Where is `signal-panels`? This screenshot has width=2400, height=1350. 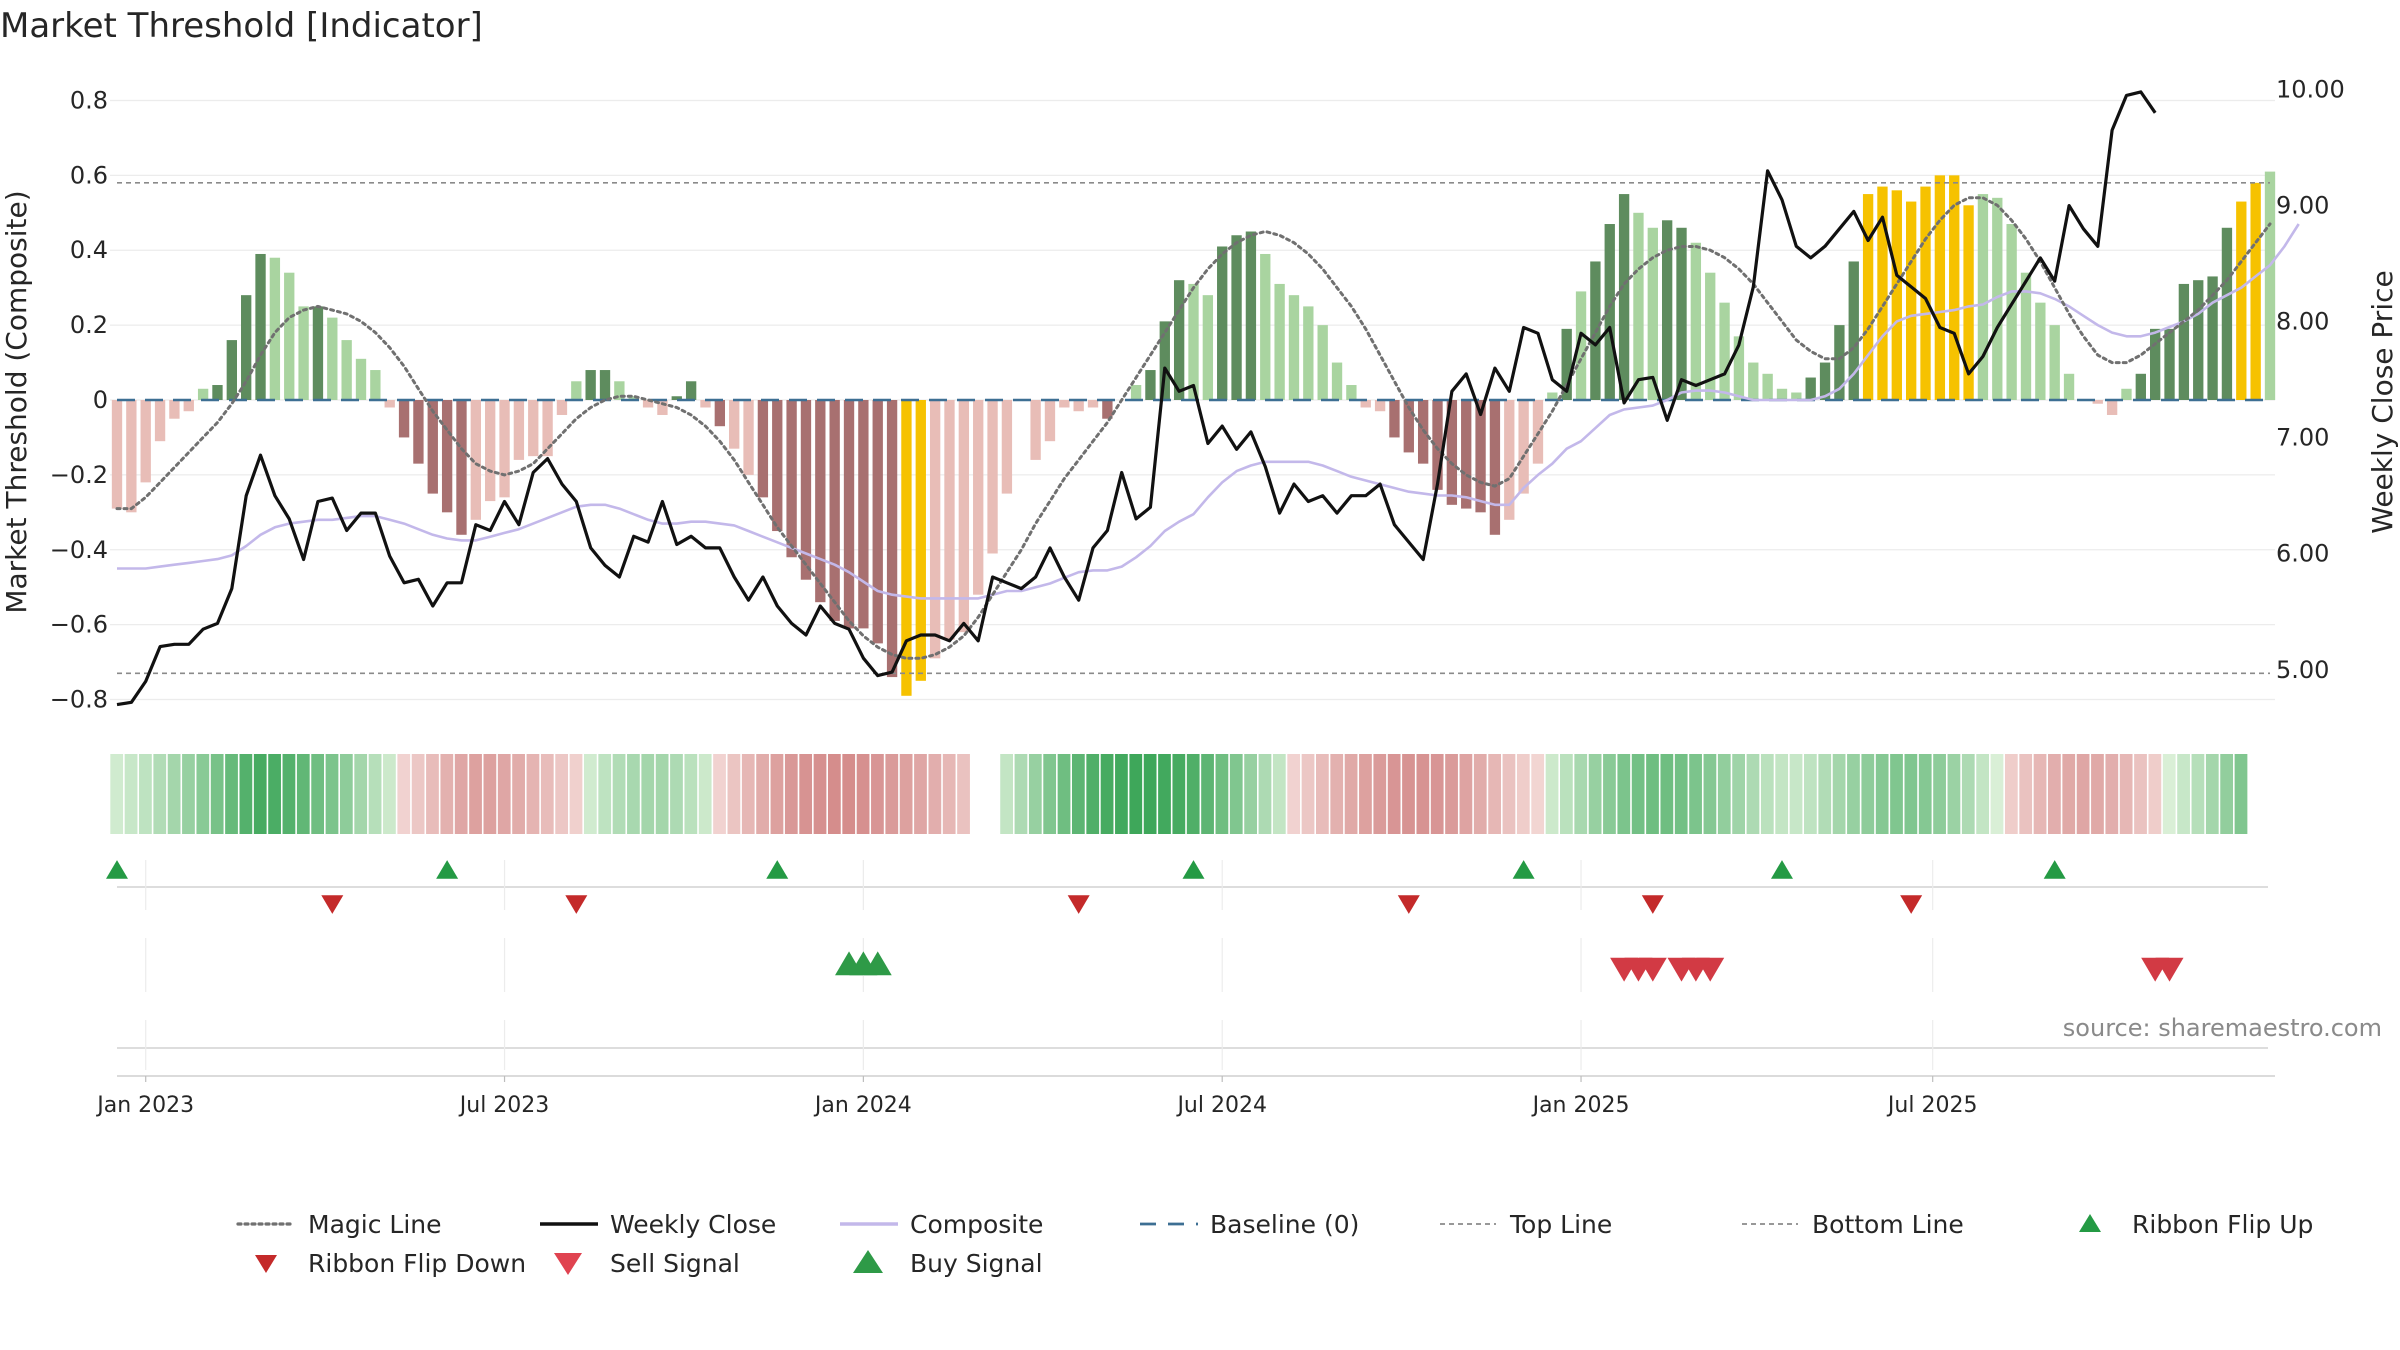
signal-panels is located at coordinates (1187, 965).